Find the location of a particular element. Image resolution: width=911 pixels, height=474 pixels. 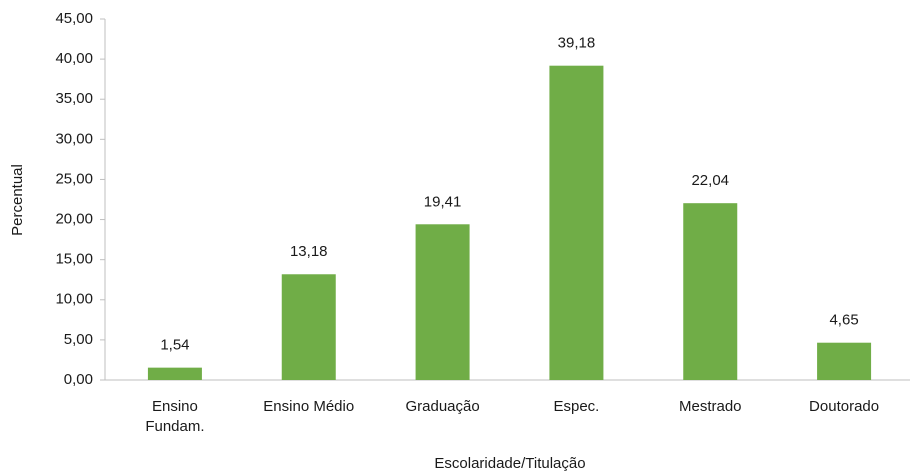

y-tick-label: 45,00 is located at coordinates (74, 18).